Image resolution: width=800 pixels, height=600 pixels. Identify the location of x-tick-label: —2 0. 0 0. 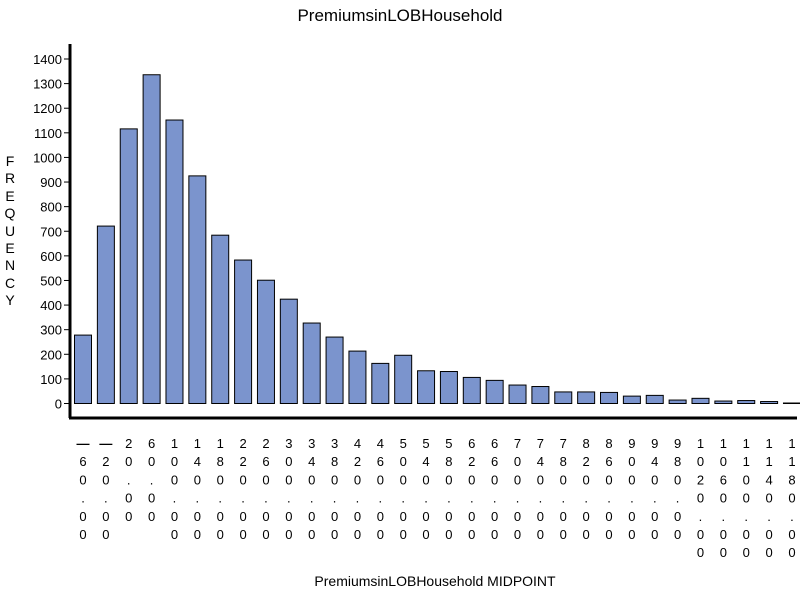
(105, 489).